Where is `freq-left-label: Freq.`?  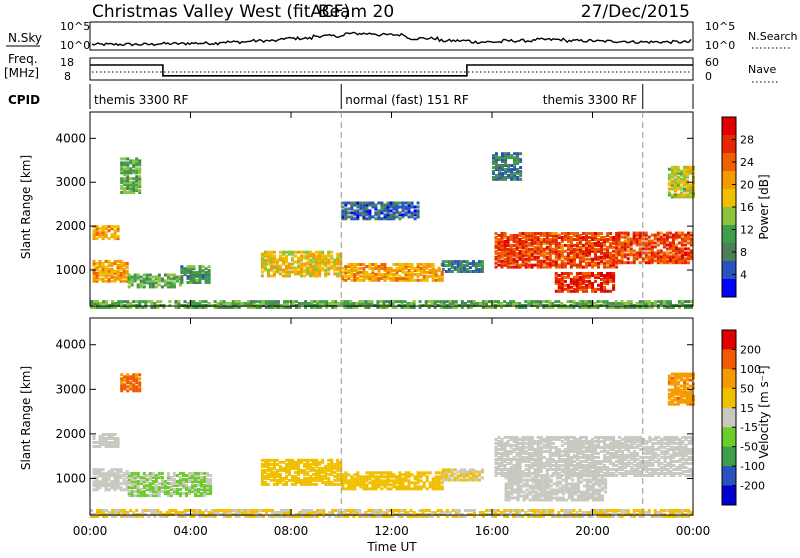 freq-left-label: Freq. is located at coordinates (23, 59).